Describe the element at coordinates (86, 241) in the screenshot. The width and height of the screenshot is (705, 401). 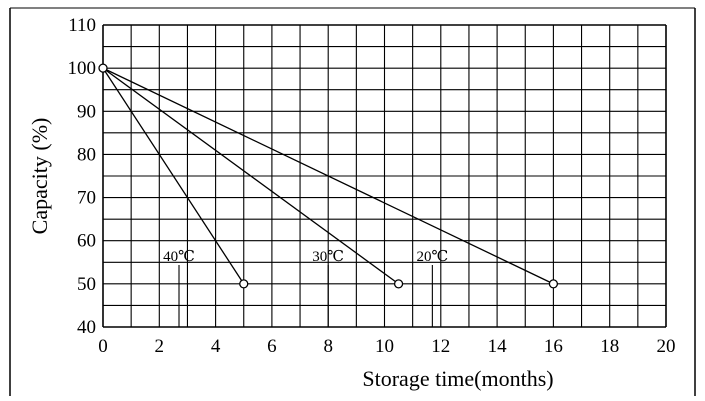
I see `y-tick-label: 60` at that location.